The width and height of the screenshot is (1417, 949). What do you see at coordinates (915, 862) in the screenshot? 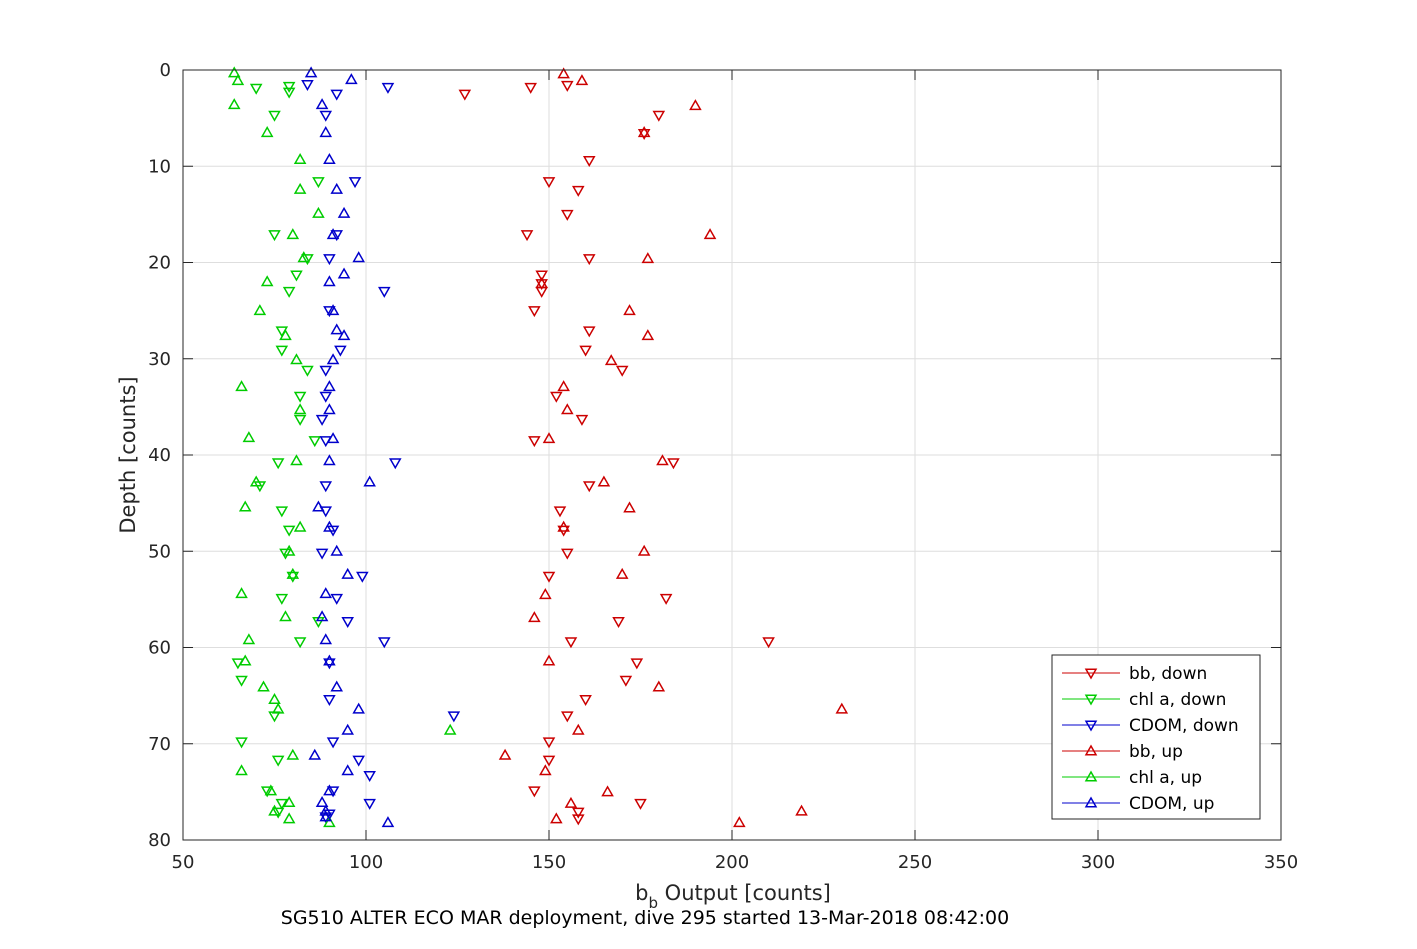
I see `x-tick-label: 250` at bounding box center [915, 862].